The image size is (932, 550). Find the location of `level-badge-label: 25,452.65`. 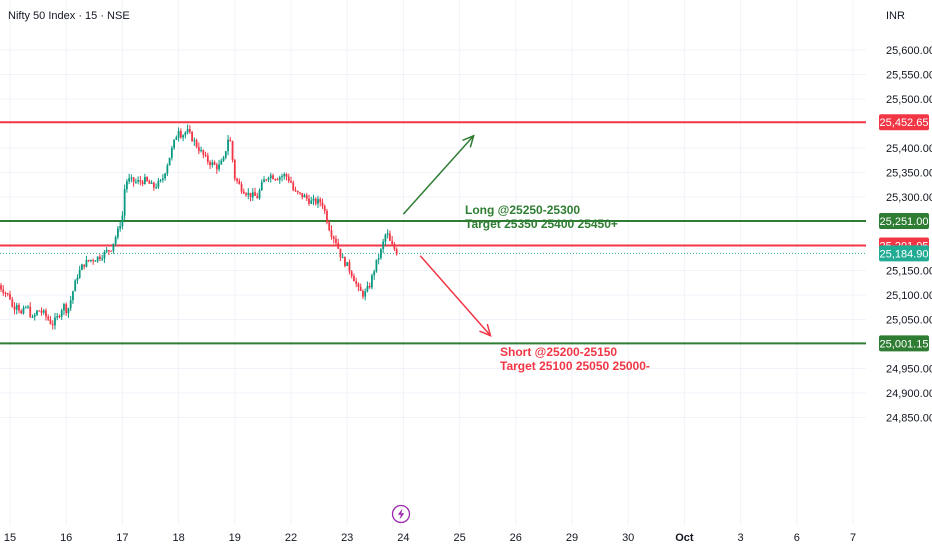

level-badge-label: 25,452.65 is located at coordinates (904, 123).